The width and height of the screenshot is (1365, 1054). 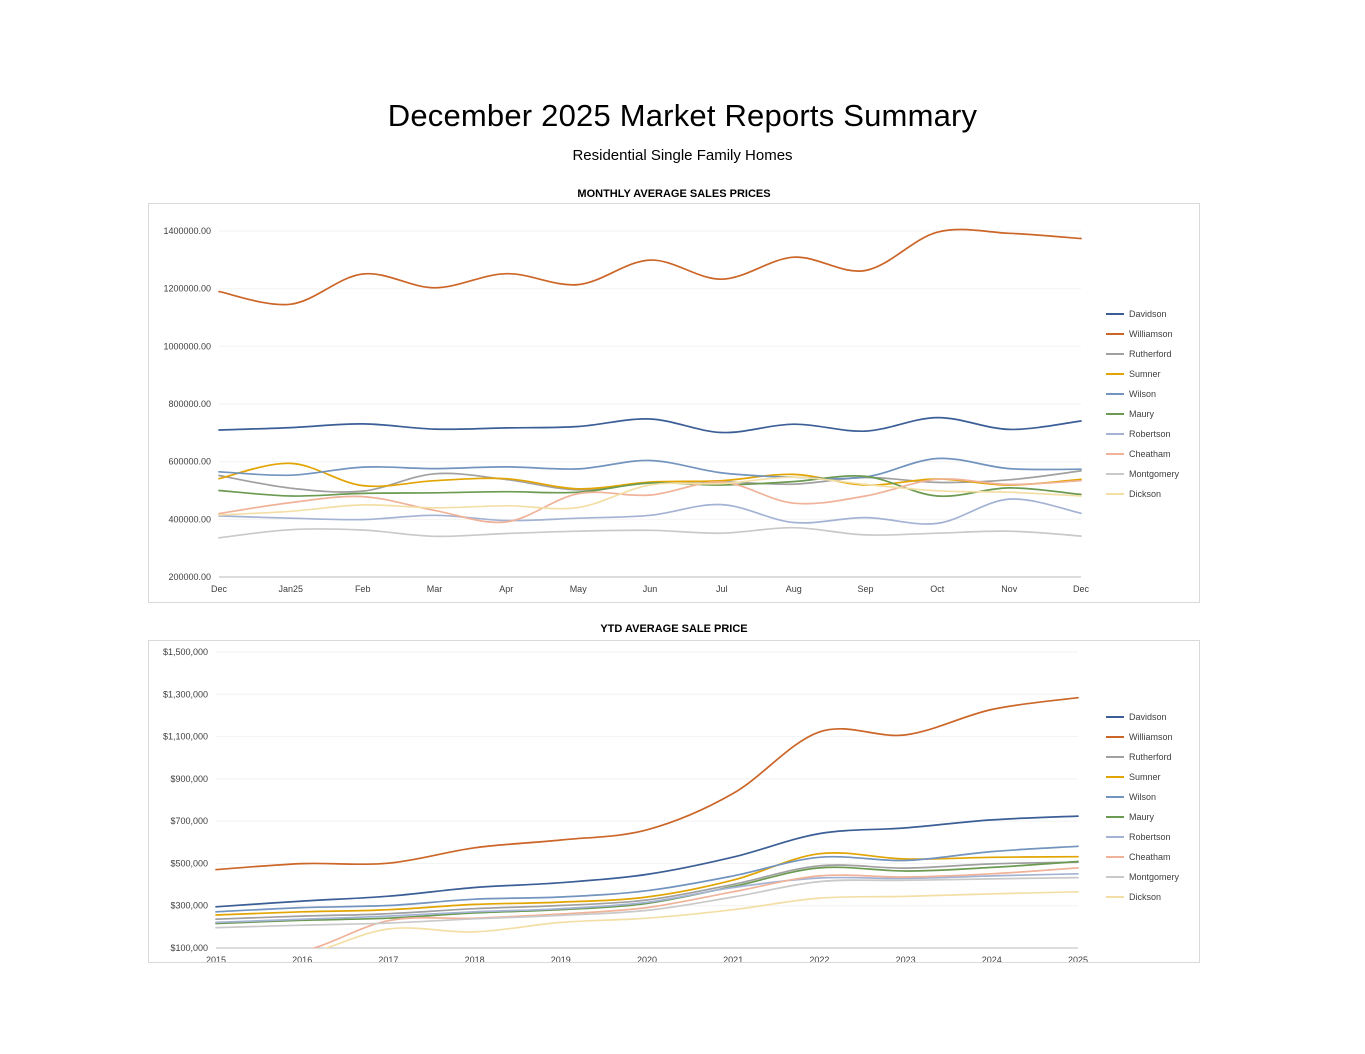 What do you see at coordinates (185, 737) in the screenshot?
I see `y-axis-tick-label: $1,100,000` at bounding box center [185, 737].